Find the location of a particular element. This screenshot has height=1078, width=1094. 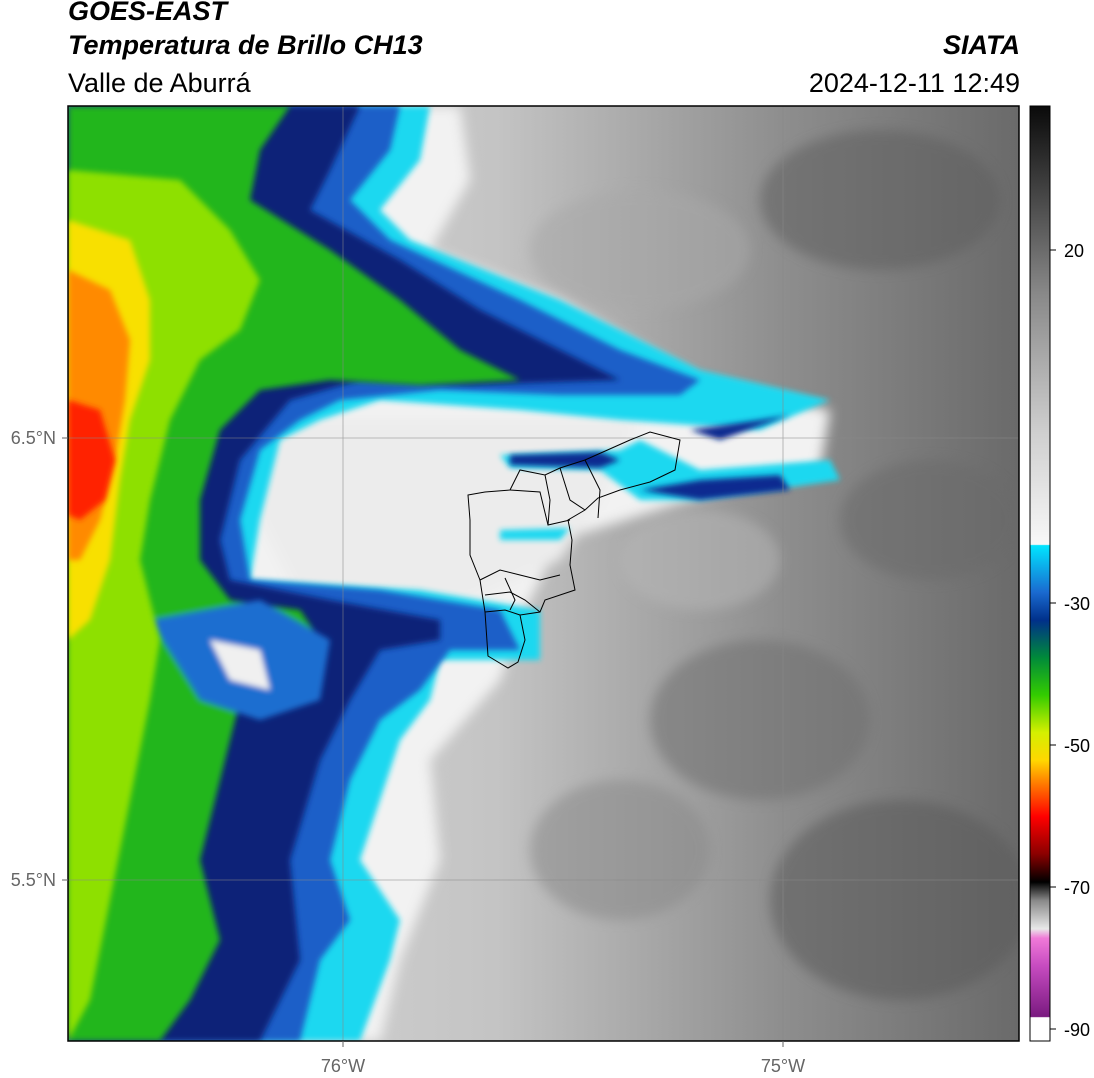

lon-tick-label: 75°W is located at coordinates (783, 1066).